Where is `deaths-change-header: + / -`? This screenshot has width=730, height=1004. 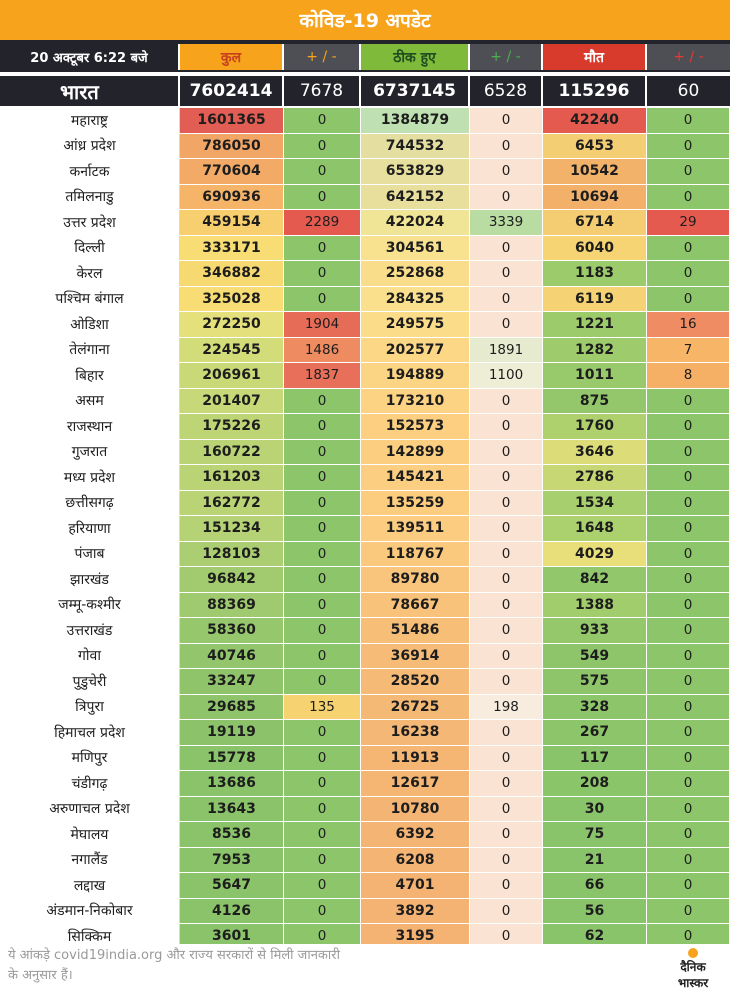 deaths-change-header: + / - is located at coordinates (688, 57).